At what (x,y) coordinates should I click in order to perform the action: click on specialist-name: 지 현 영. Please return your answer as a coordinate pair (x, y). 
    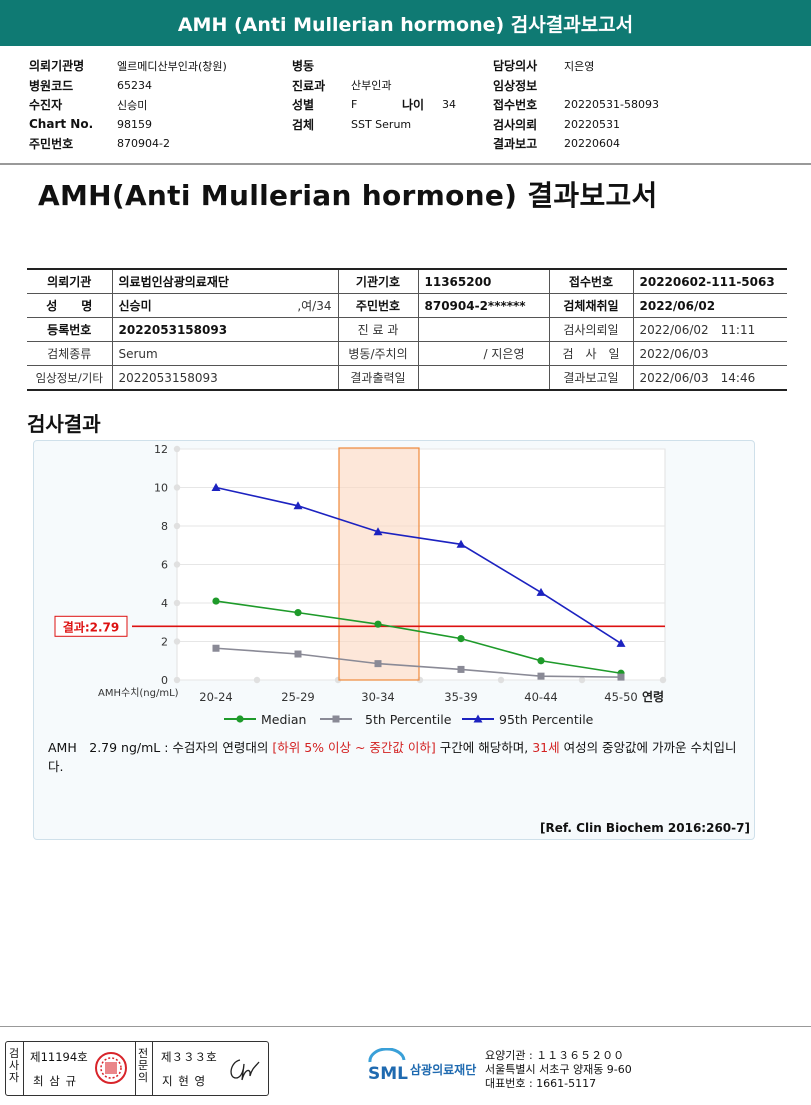
    Looking at the image, I should click on (184, 1081).